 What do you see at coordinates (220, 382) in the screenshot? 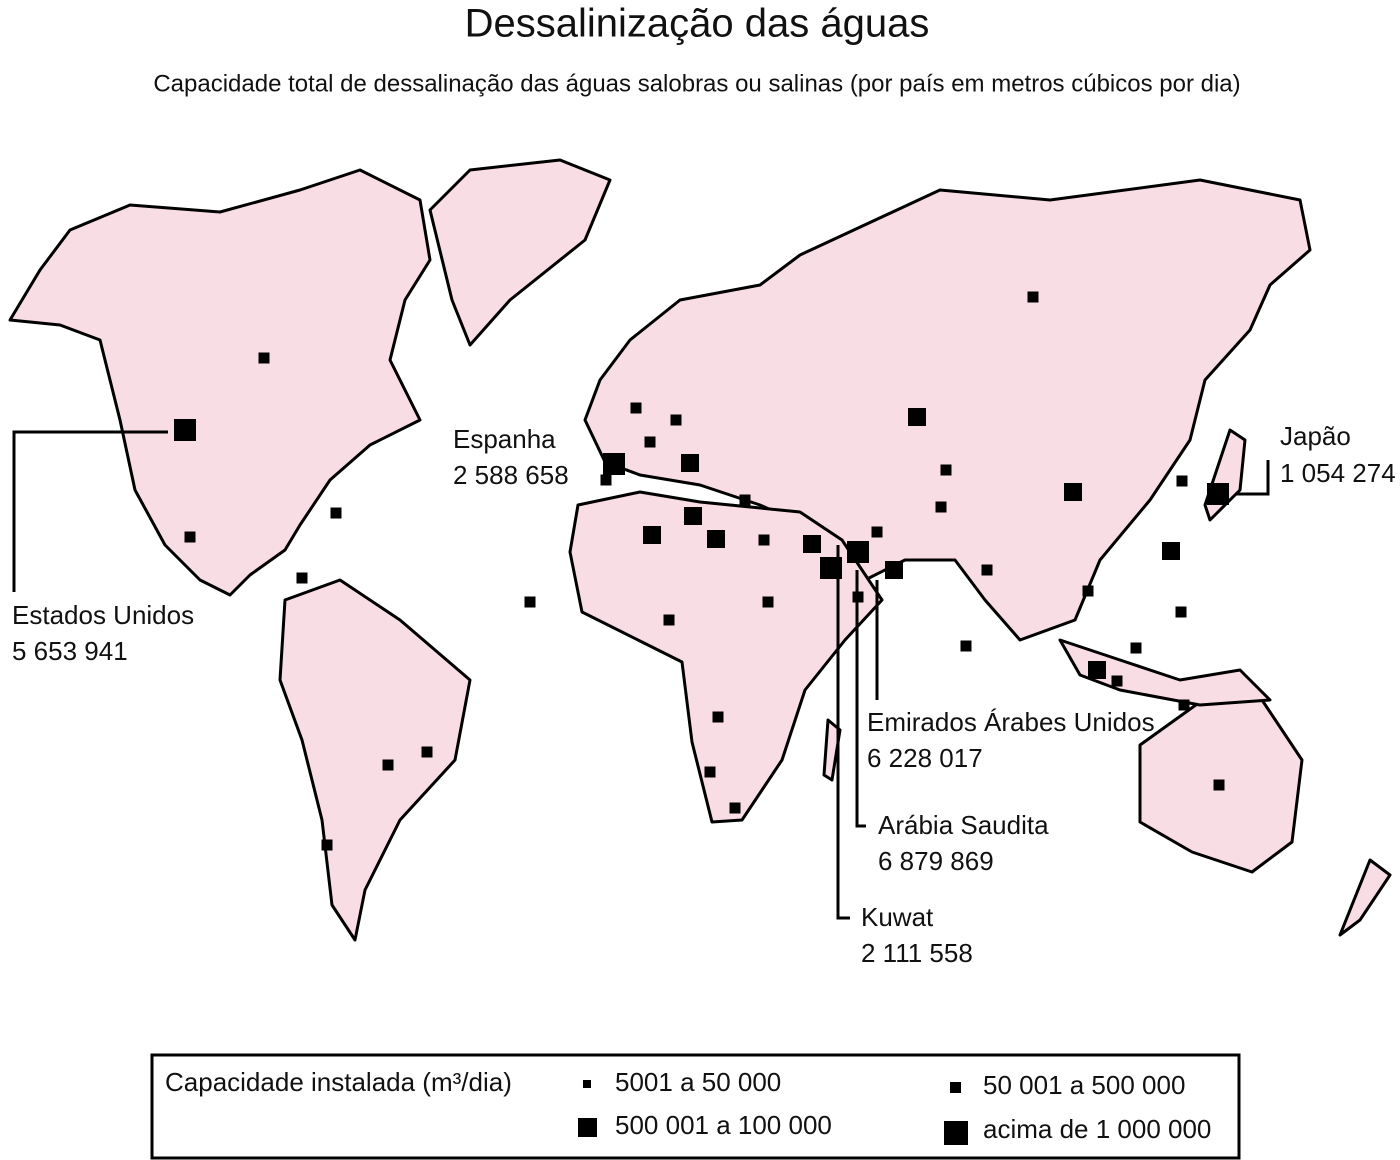
I see `north-america` at bounding box center [220, 382].